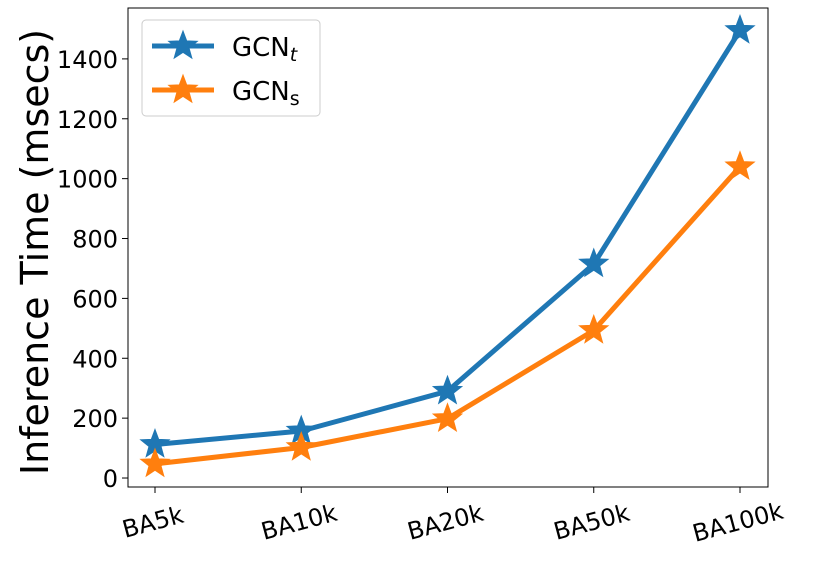 The width and height of the screenshot is (830, 569). I want to click on y-axis-label-group: Inference Time (msecs), so click(35, 252).